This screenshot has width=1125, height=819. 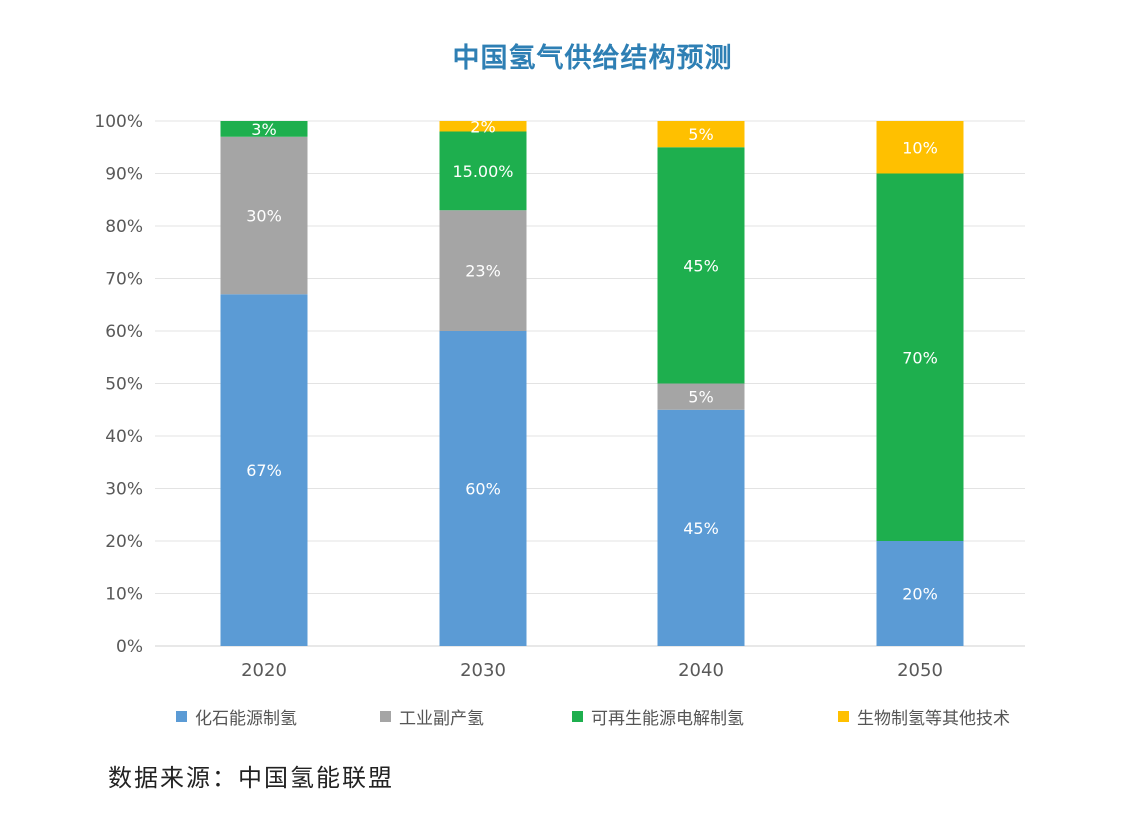 I want to click on data-label: 23%, so click(x=483, y=271).